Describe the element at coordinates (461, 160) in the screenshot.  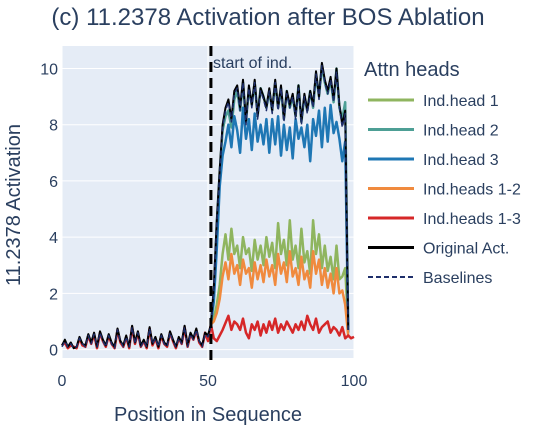
I see `legend-item-label: Ind.head 3` at that location.